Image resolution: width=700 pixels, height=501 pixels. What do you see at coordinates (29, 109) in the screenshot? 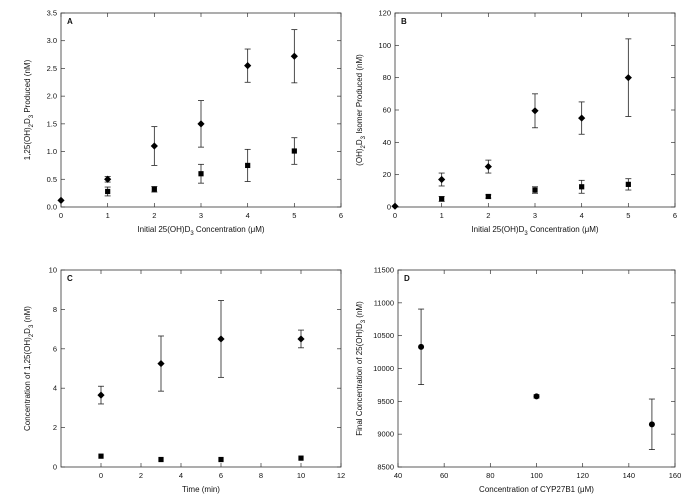
I see `y-axis-title: 1,25(OH)2D3 Produced (nM)` at bounding box center [29, 109].